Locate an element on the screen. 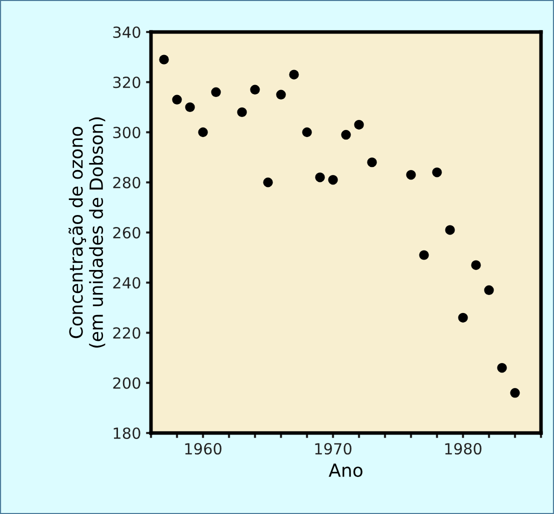  x-tick-label: 1980 is located at coordinates (463, 448).